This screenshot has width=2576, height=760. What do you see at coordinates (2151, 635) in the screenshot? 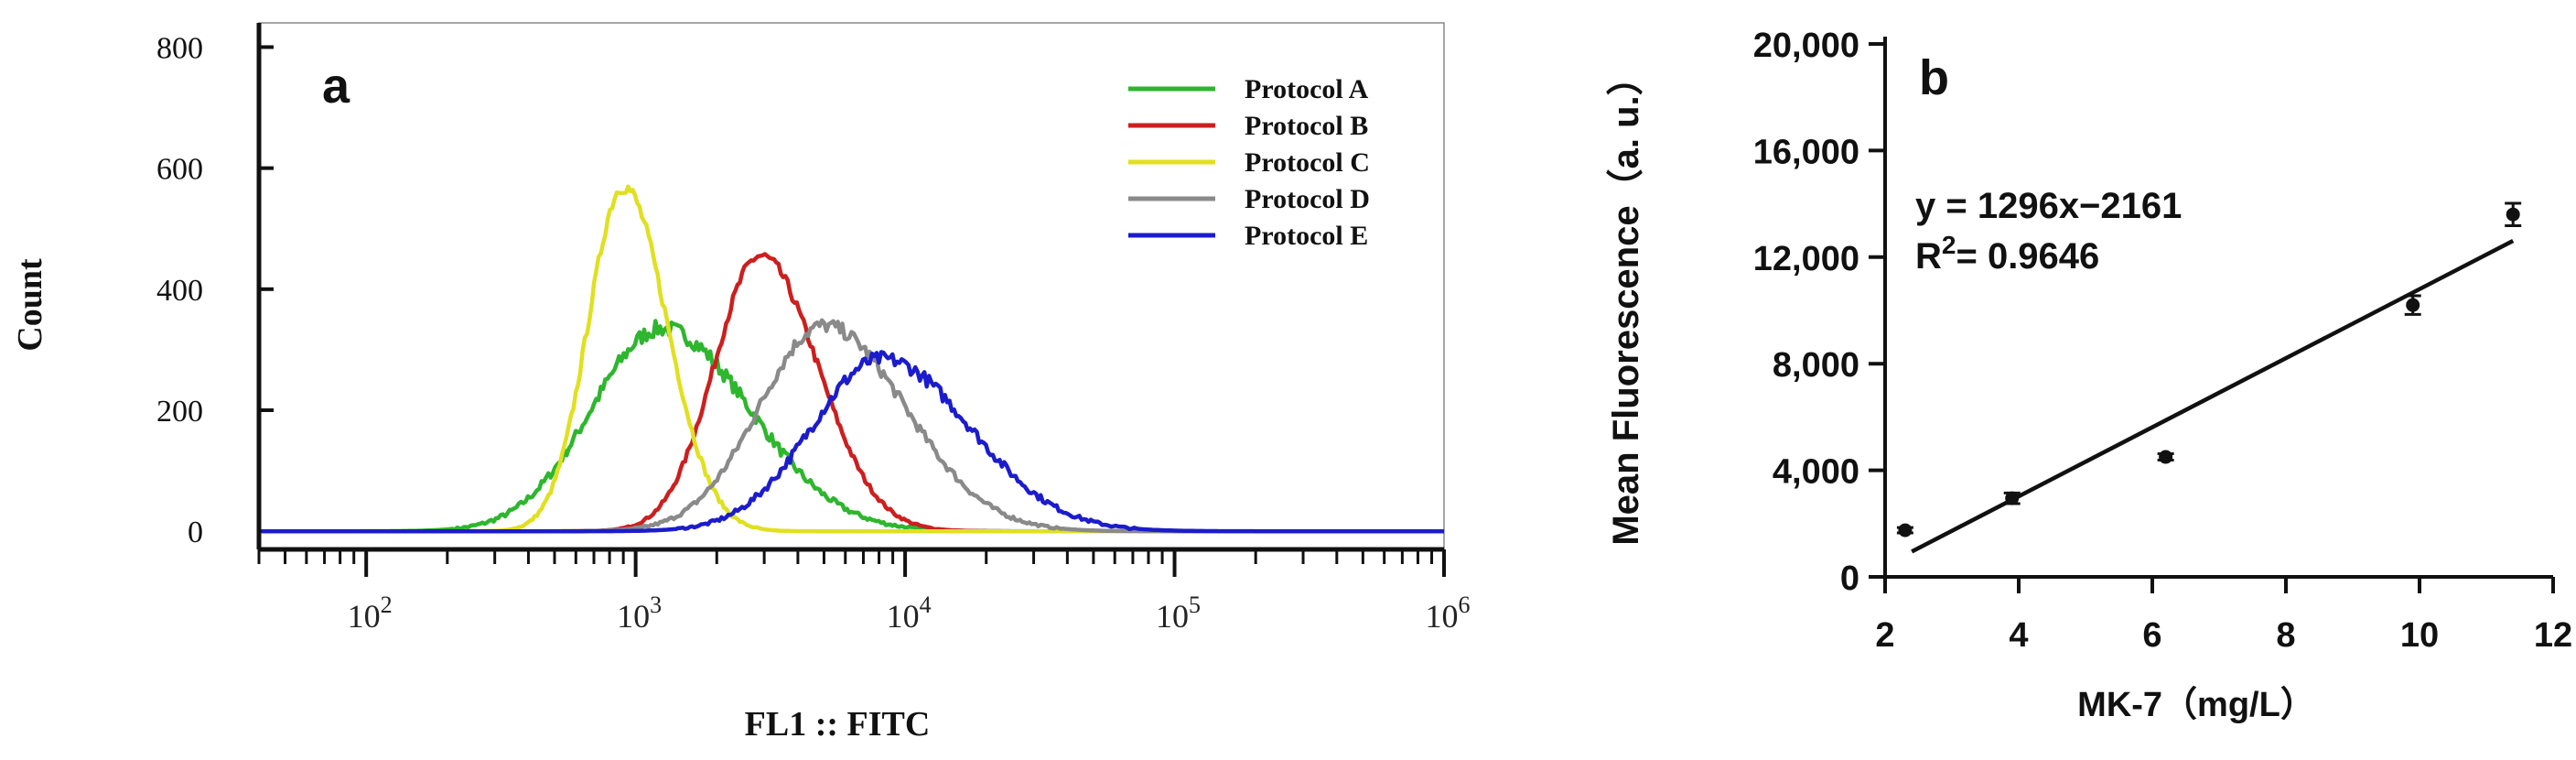
I see `panel-b-x-tick-label: 6` at bounding box center [2151, 635].